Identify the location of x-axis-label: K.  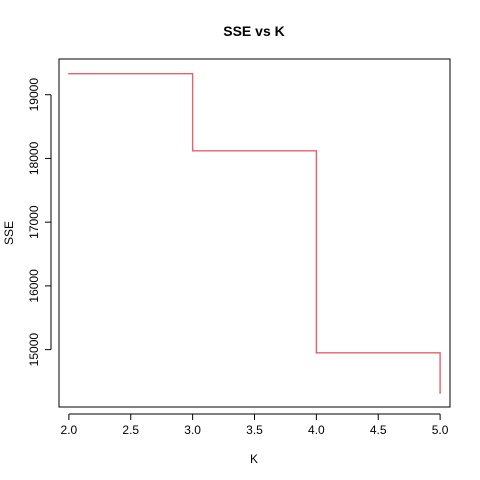
(254, 459).